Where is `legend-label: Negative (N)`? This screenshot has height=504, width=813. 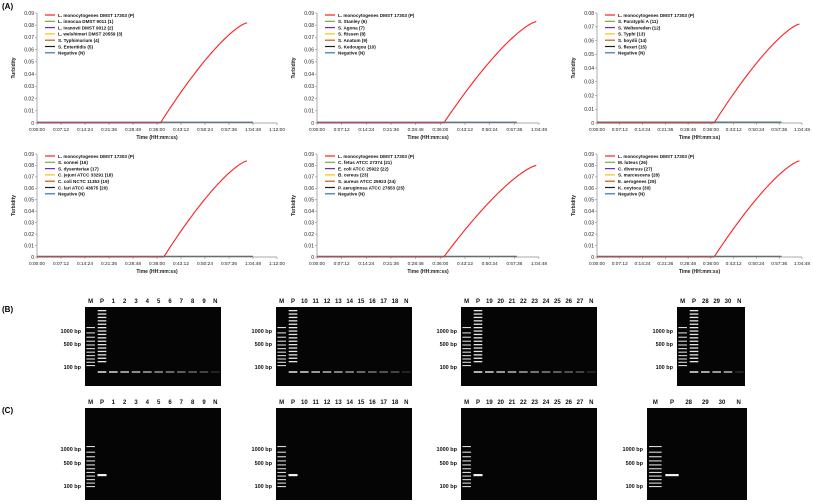
legend-label: Negative (N) is located at coordinates (631, 194).